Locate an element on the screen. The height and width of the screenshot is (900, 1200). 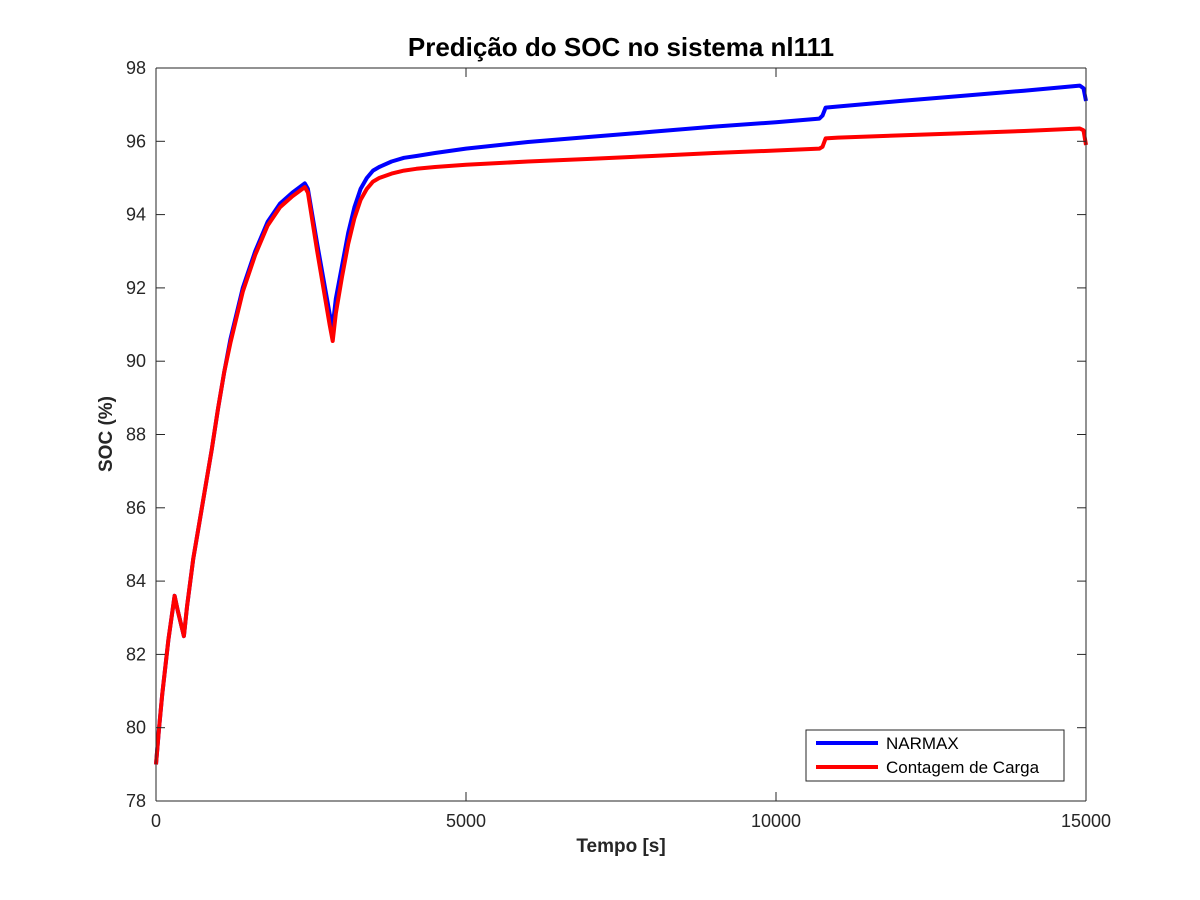
y-tick-label: 92 is located at coordinates (136, 288).